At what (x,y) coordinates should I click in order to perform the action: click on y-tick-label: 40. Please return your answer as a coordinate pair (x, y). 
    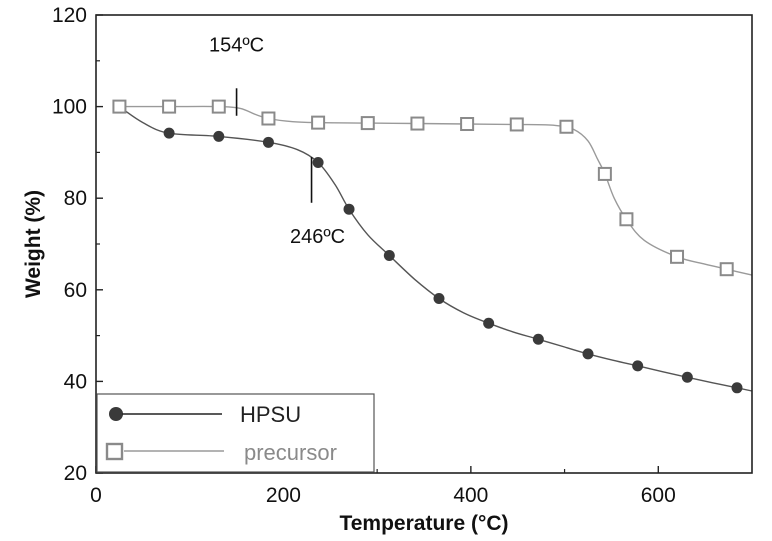
    Looking at the image, I should click on (75, 381).